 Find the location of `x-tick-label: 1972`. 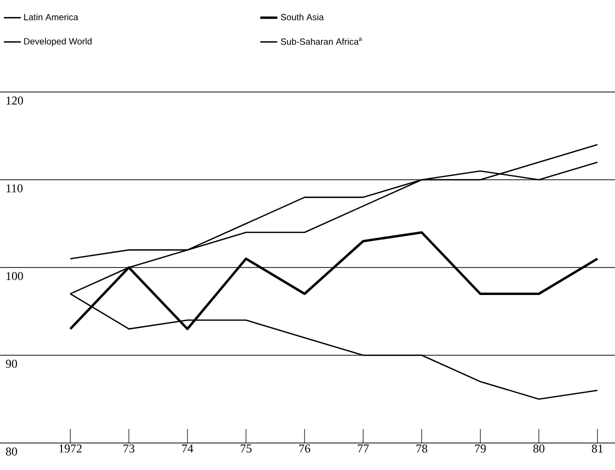

x-tick-label: 1972 is located at coordinates (70, 448).